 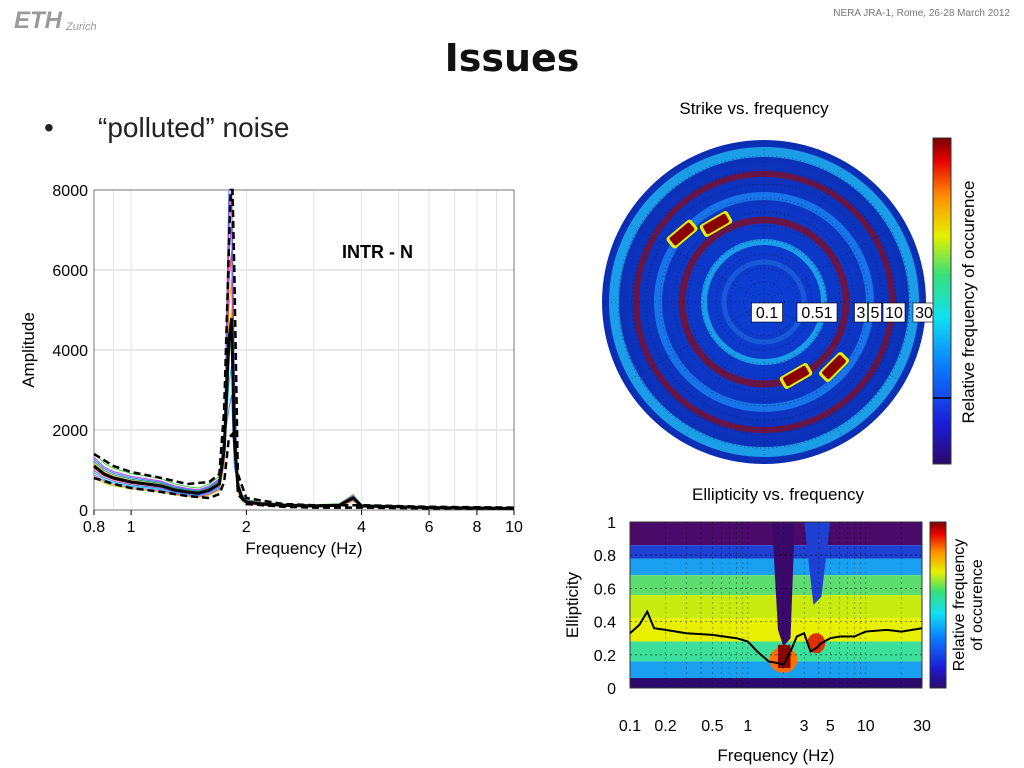 I want to click on bullet-text: “polluted” noise, so click(x=194, y=127).